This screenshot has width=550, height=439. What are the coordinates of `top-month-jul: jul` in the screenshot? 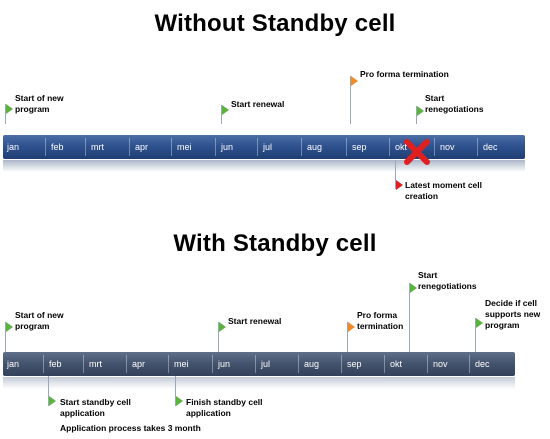 It's located at (268, 147).